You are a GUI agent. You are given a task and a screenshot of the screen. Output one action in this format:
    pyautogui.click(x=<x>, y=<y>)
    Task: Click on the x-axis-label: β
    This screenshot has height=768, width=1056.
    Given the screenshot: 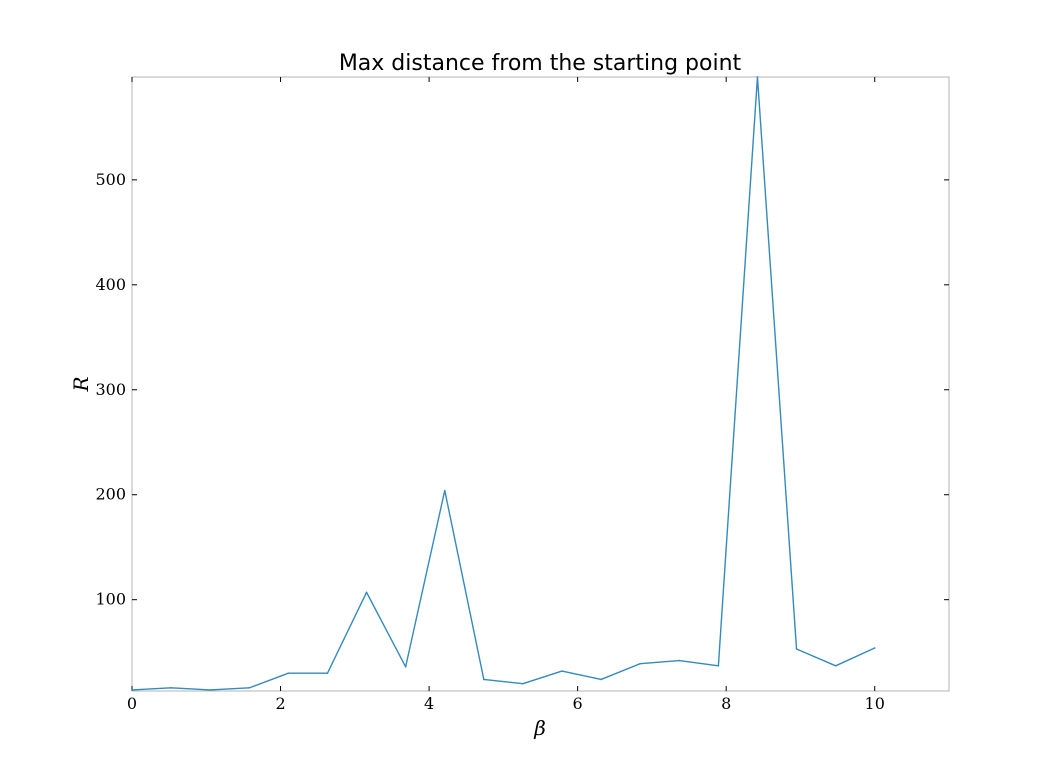 What is the action you would take?
    pyautogui.click(x=539, y=728)
    